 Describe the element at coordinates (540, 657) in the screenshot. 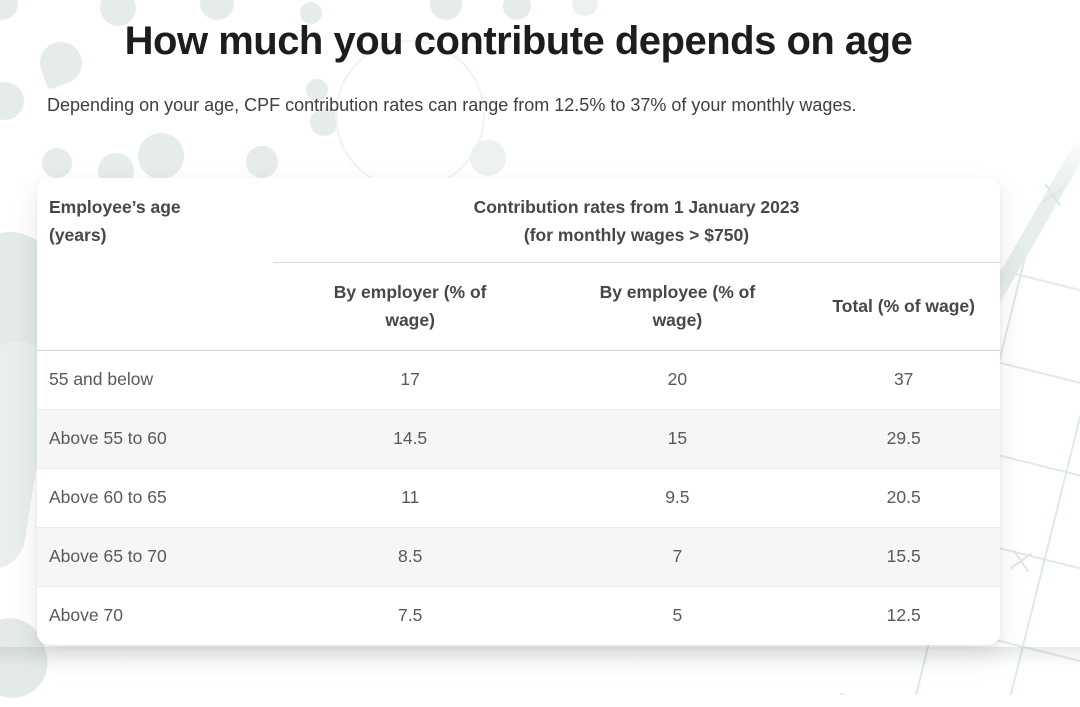

I see `section-divider-shadow` at that location.